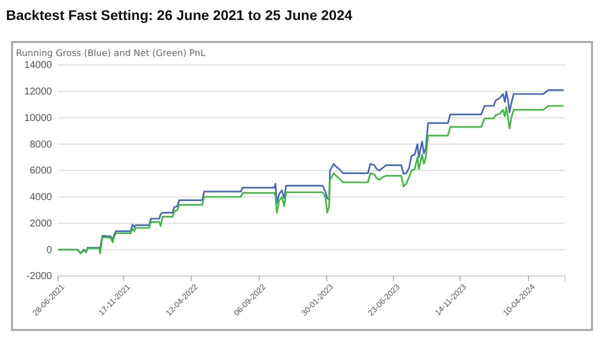  What do you see at coordinates (41, 171) in the screenshot?
I see `y-tick-label: 6000` at bounding box center [41, 171].